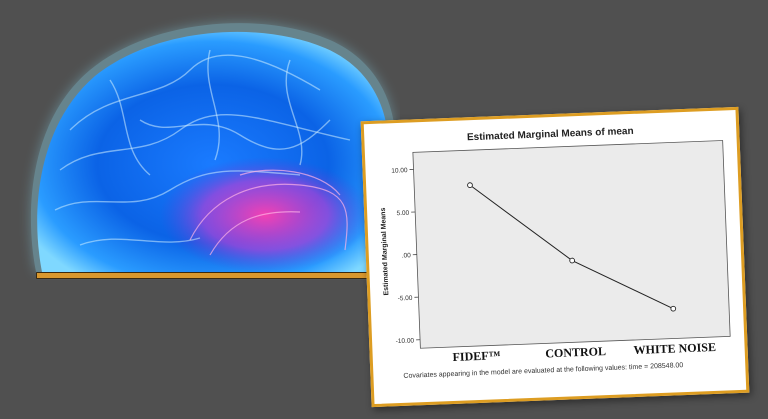 The width and height of the screenshot is (768, 419). Describe the element at coordinates (405, 299) in the screenshot. I see `y-tick-label: -5.00` at that location.